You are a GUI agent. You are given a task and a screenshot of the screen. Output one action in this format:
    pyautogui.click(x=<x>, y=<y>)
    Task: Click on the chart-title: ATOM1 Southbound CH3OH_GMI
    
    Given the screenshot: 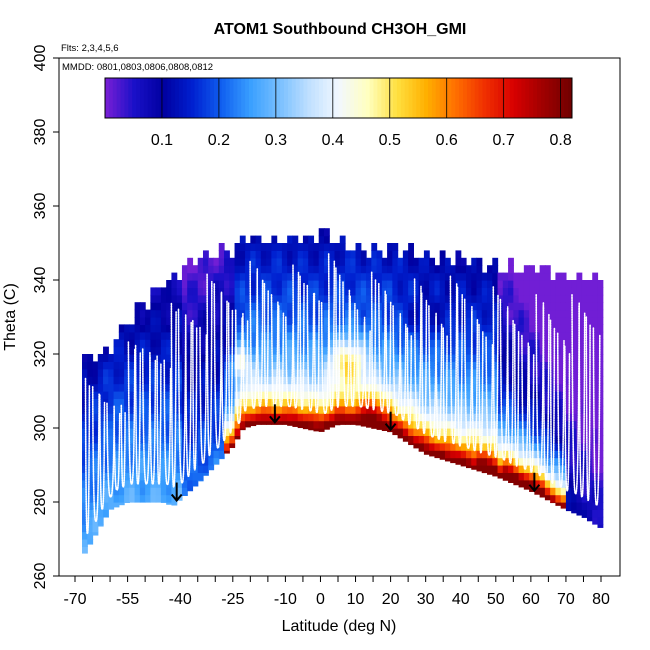 What is the action you would take?
    pyautogui.click(x=340, y=29)
    